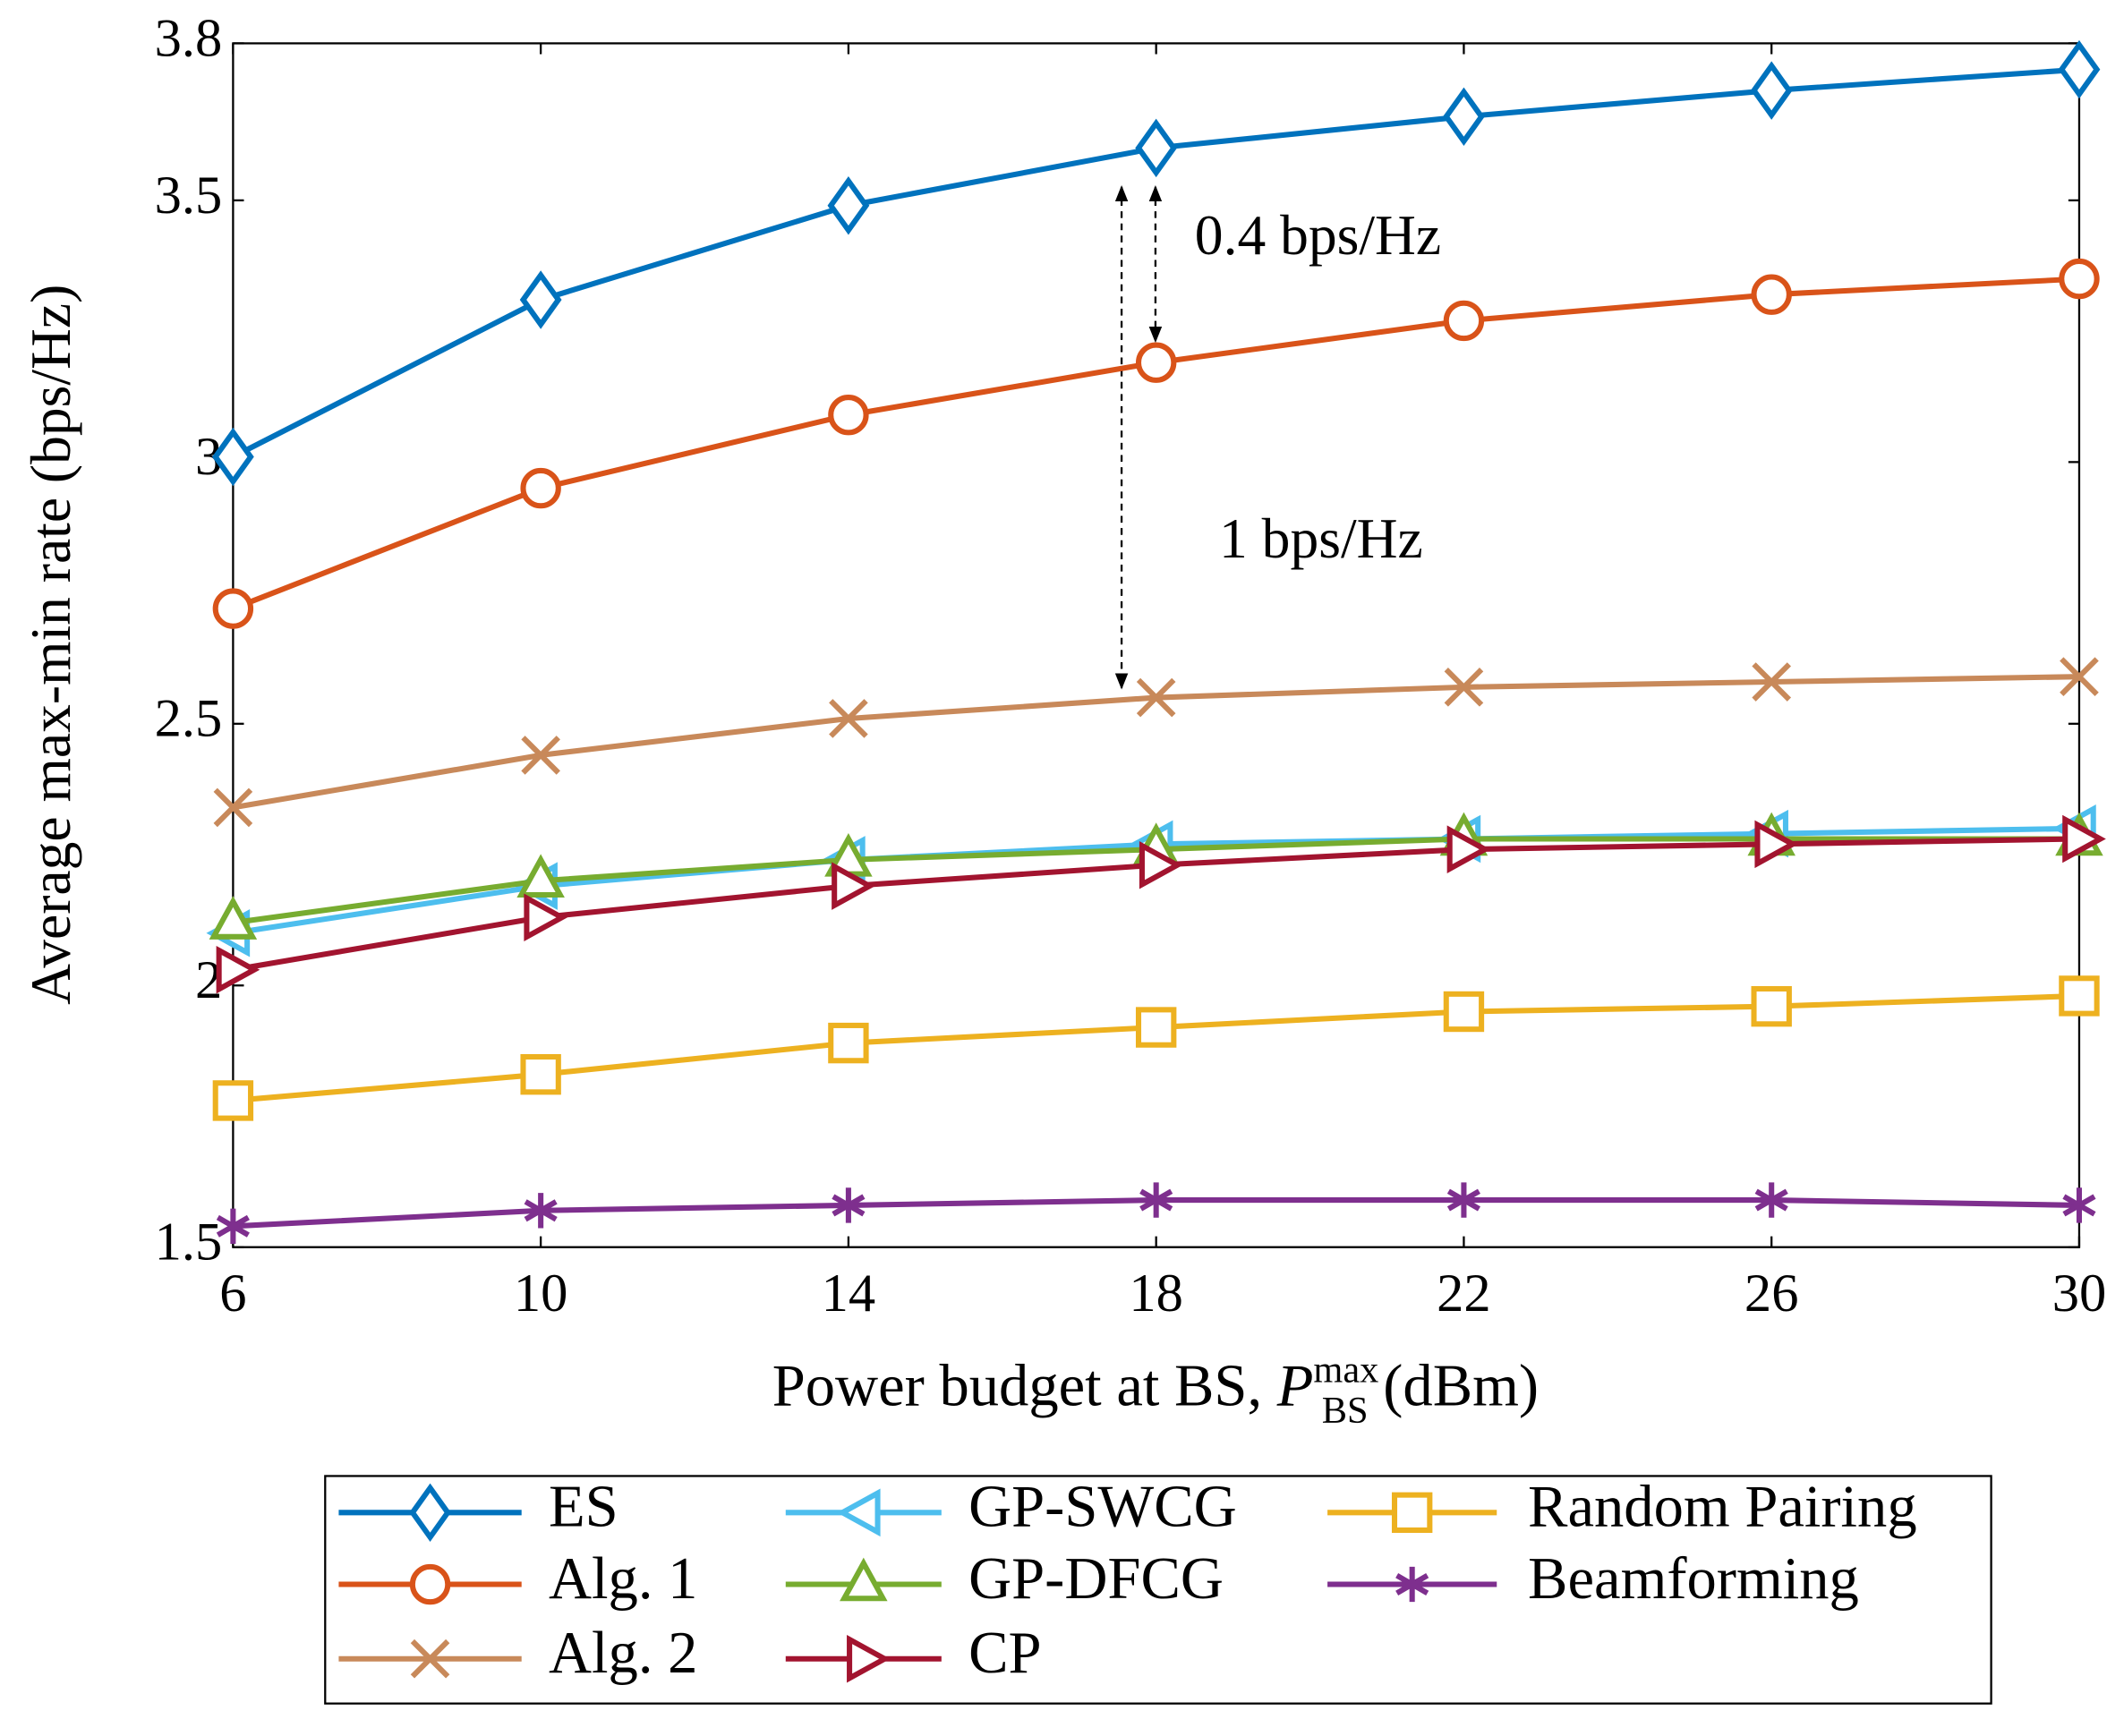 Image resolution: width=2124 pixels, height=1736 pixels. Describe the element at coordinates (1321, 538) in the screenshot. I see `annotation: 1 bps/Hz` at that location.